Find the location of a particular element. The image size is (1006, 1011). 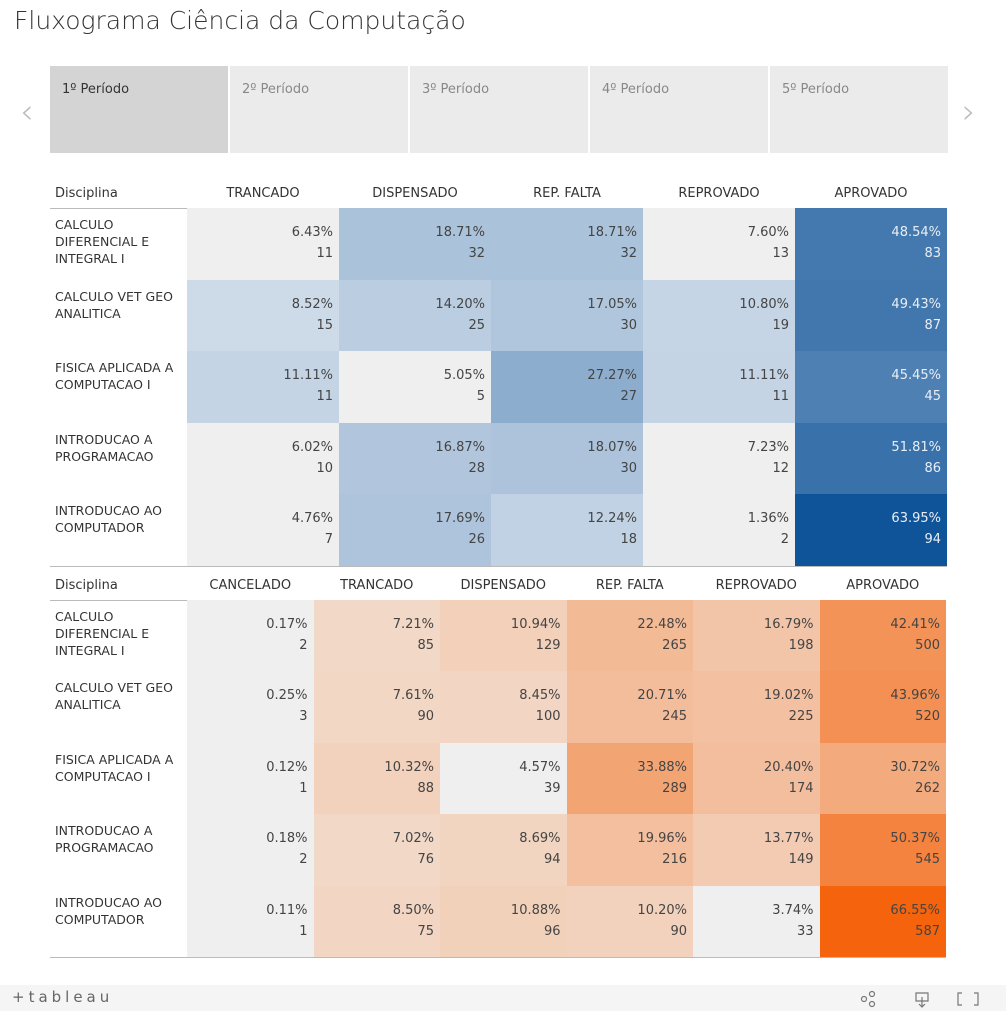

cell: 18.07% 30 is located at coordinates (567, 458).